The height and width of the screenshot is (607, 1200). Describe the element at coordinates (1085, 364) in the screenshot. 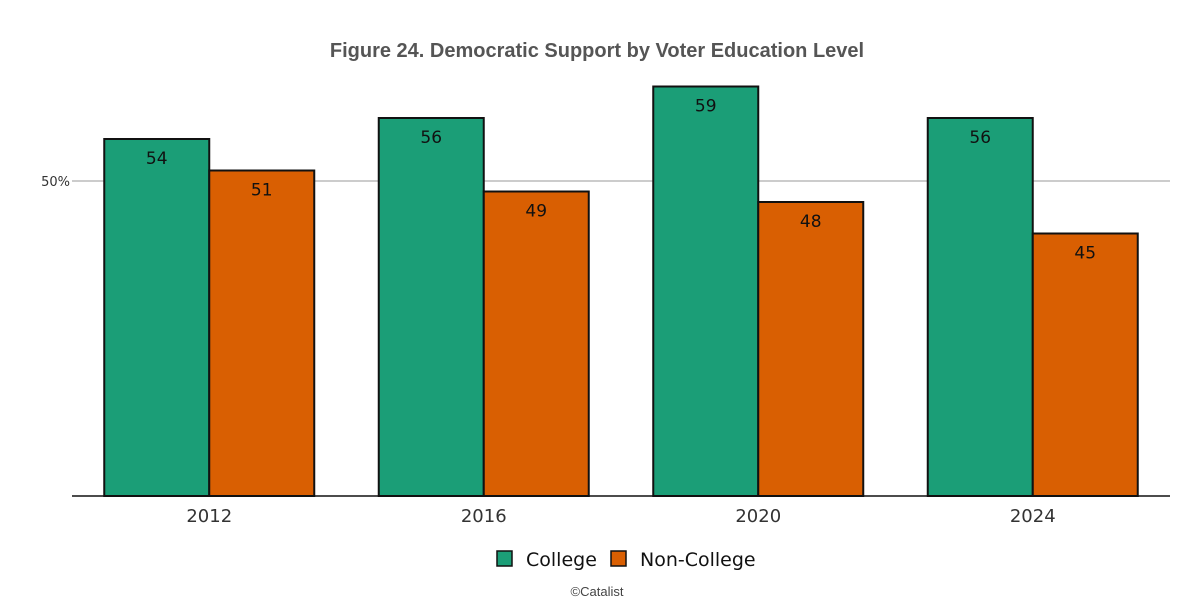

I see `bar-non-college-2024` at that location.